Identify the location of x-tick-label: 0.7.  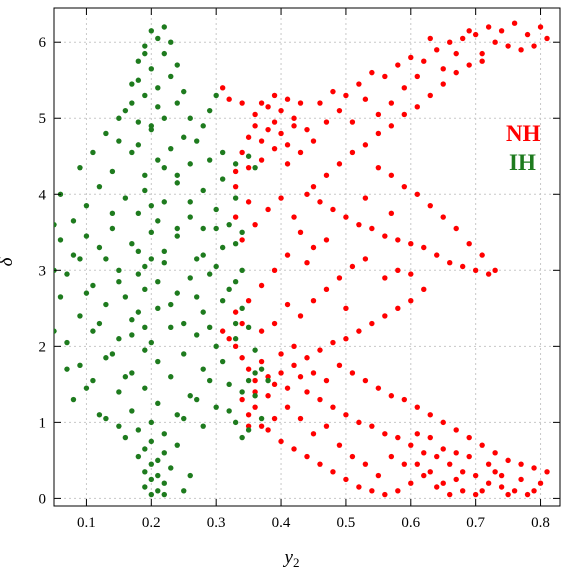
(475, 523).